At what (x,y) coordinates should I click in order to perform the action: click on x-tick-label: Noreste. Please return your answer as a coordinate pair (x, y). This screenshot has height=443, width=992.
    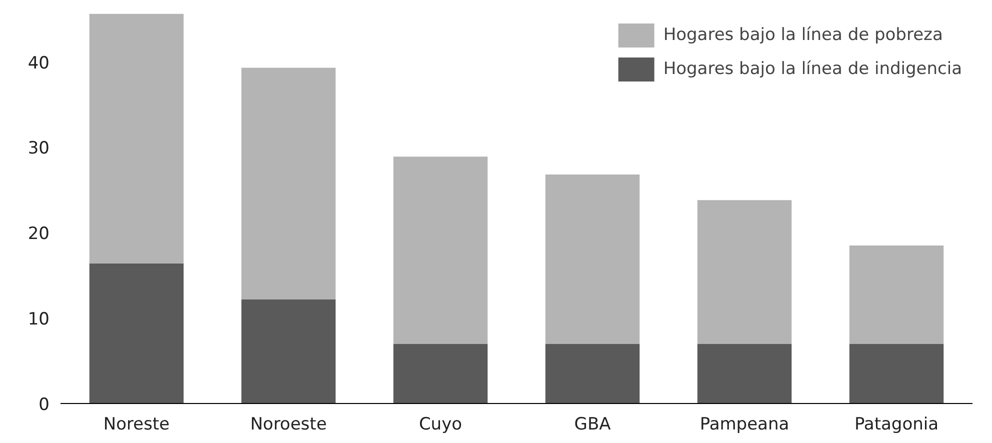
    Looking at the image, I should click on (136, 424).